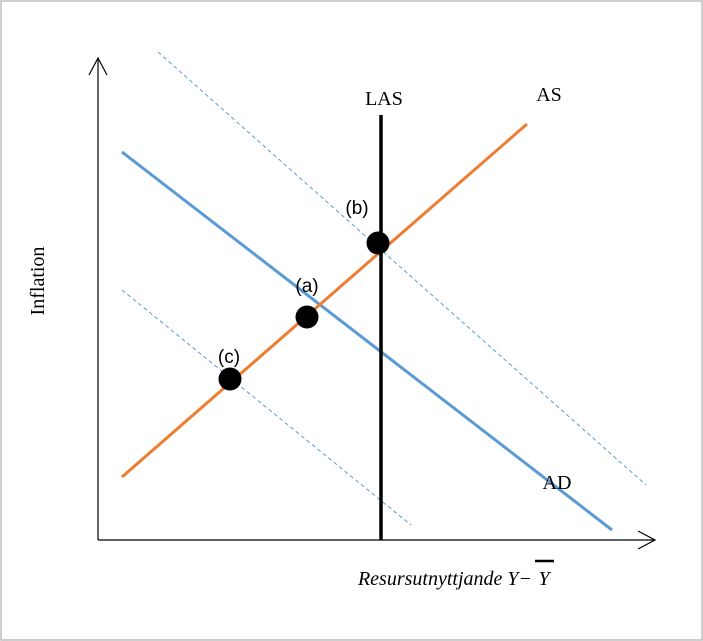 The image size is (703, 641). Describe the element at coordinates (306, 286) in the screenshot. I see `point-a-label: (a)` at that location.